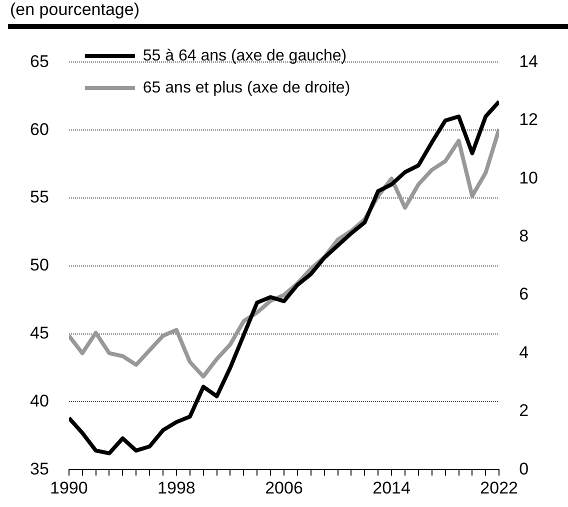 The image size is (568, 507). What do you see at coordinates (39, 197) in the screenshot?
I see `y-tick-label: 55` at bounding box center [39, 197].